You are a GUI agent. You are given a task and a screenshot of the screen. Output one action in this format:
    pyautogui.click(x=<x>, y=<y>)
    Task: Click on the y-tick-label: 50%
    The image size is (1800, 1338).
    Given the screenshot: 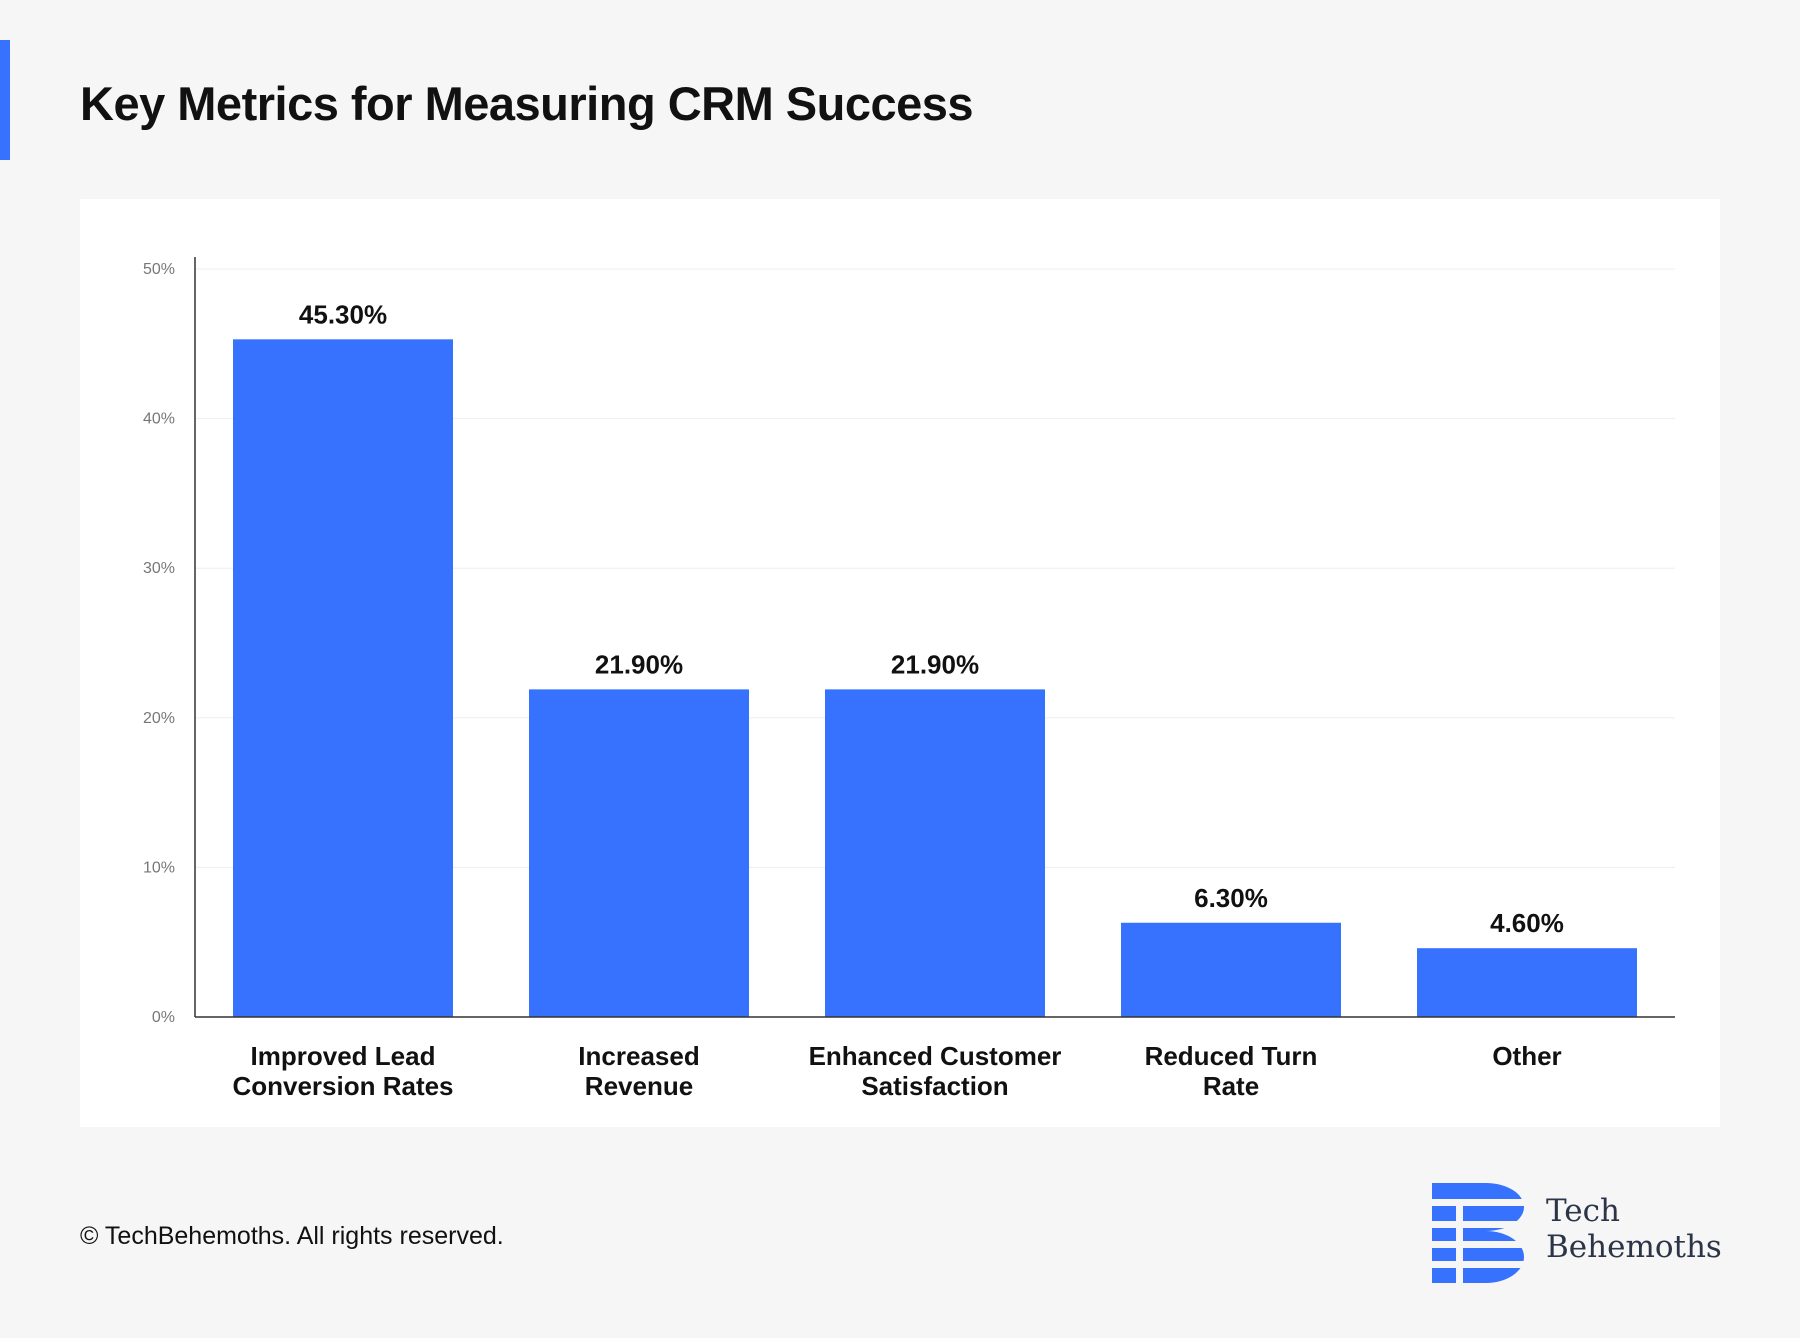 What is the action you would take?
    pyautogui.click(x=159, y=269)
    